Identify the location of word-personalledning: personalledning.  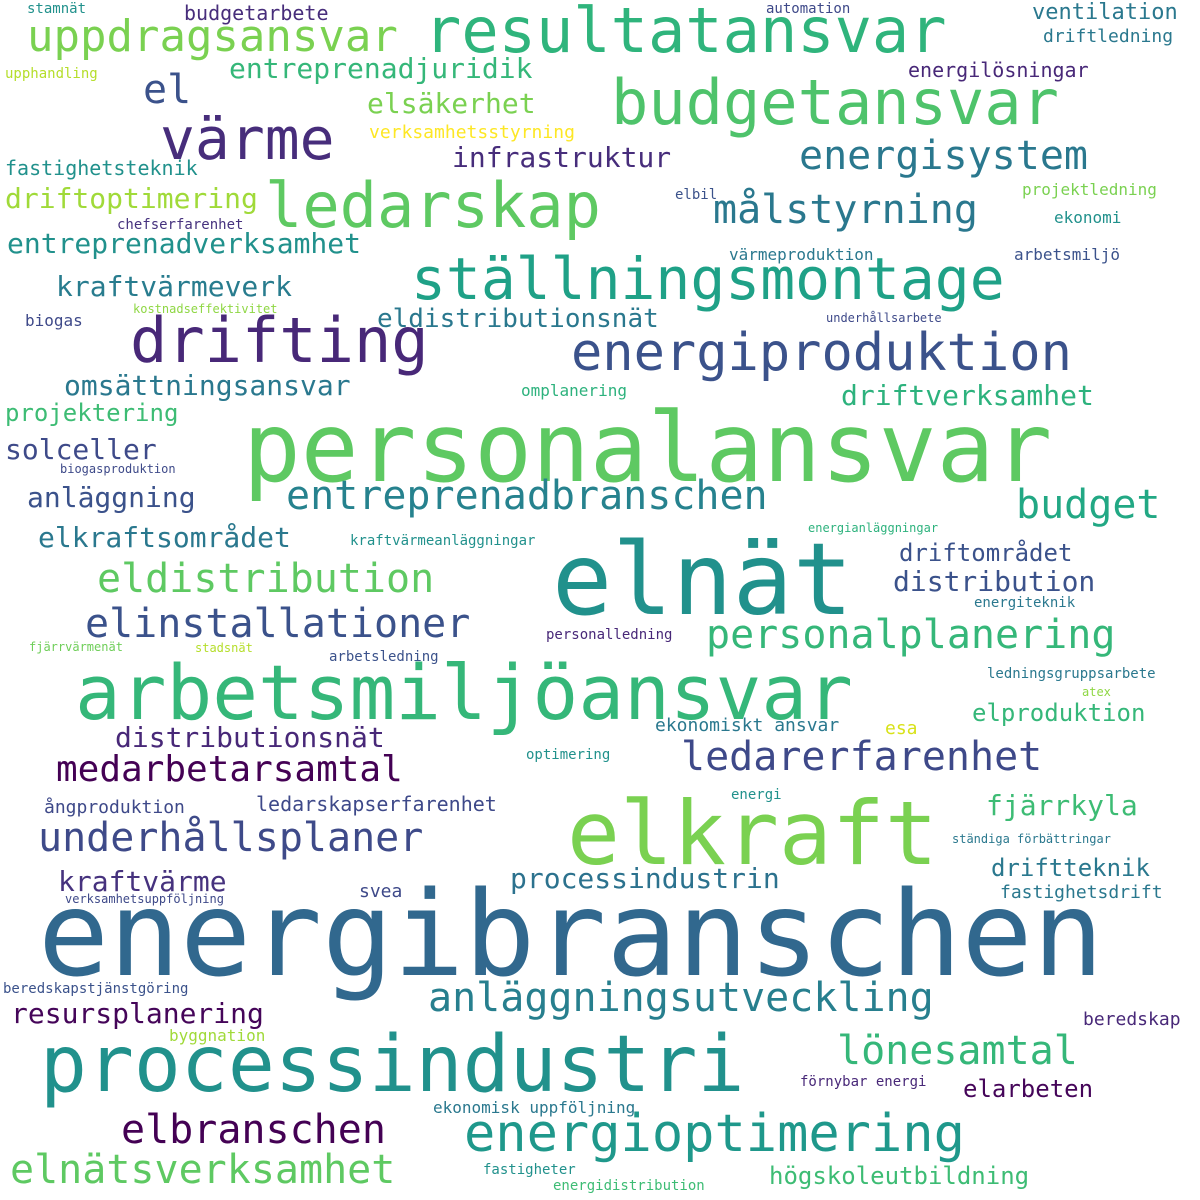
(609, 635).